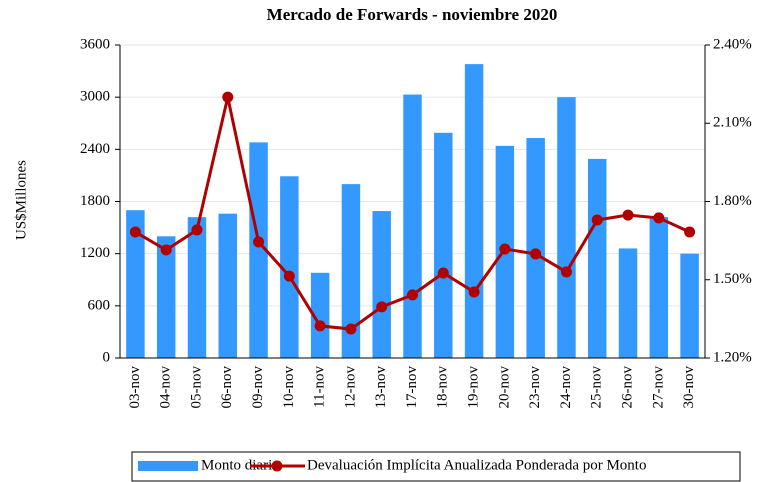 The image size is (764, 482). I want to click on x-tick-label: 23-nov, so click(535, 387).